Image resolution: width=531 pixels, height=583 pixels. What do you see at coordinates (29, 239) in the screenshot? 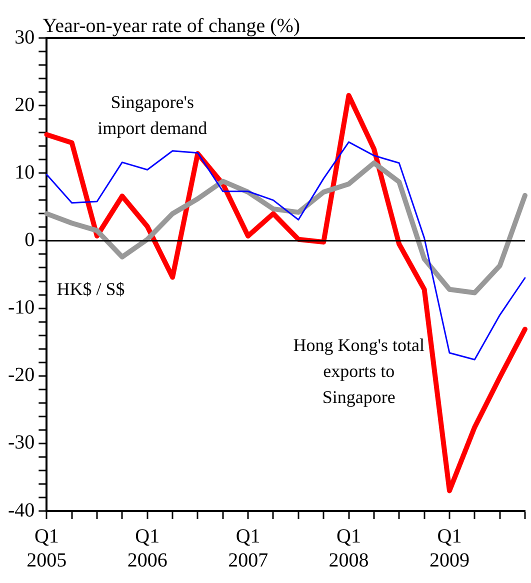
I see `y-tick-label: 0` at bounding box center [29, 239].